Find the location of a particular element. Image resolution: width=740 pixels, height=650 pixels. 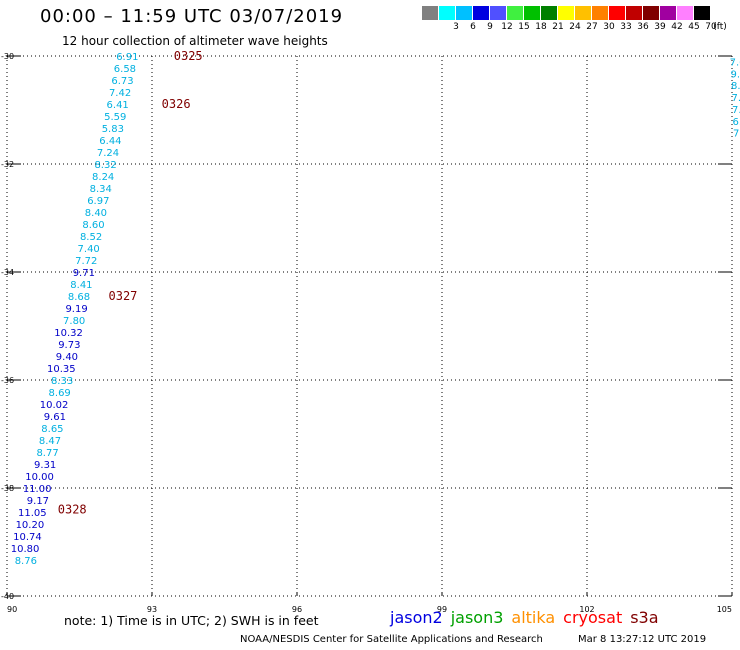

legend-label: 36 is located at coordinates (643, 27).